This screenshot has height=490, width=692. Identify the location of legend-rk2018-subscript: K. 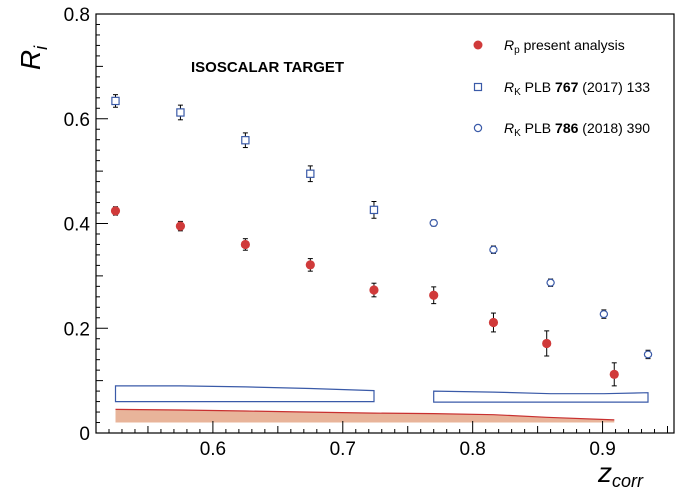
(517, 133).